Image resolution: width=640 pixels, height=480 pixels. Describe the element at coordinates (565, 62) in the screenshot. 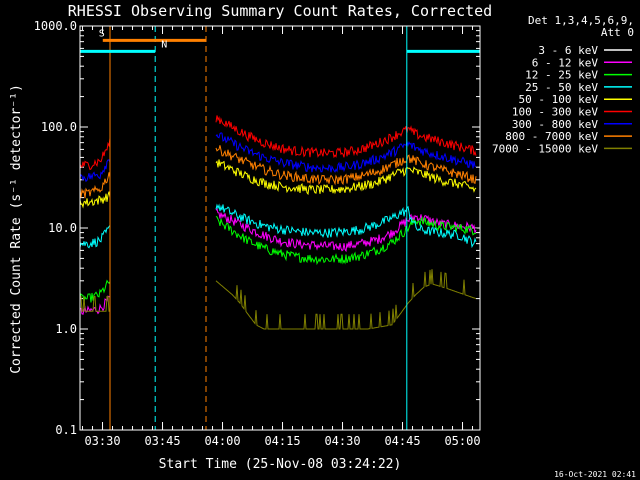

I see `legend-label: 6 - 12 keV` at that location.